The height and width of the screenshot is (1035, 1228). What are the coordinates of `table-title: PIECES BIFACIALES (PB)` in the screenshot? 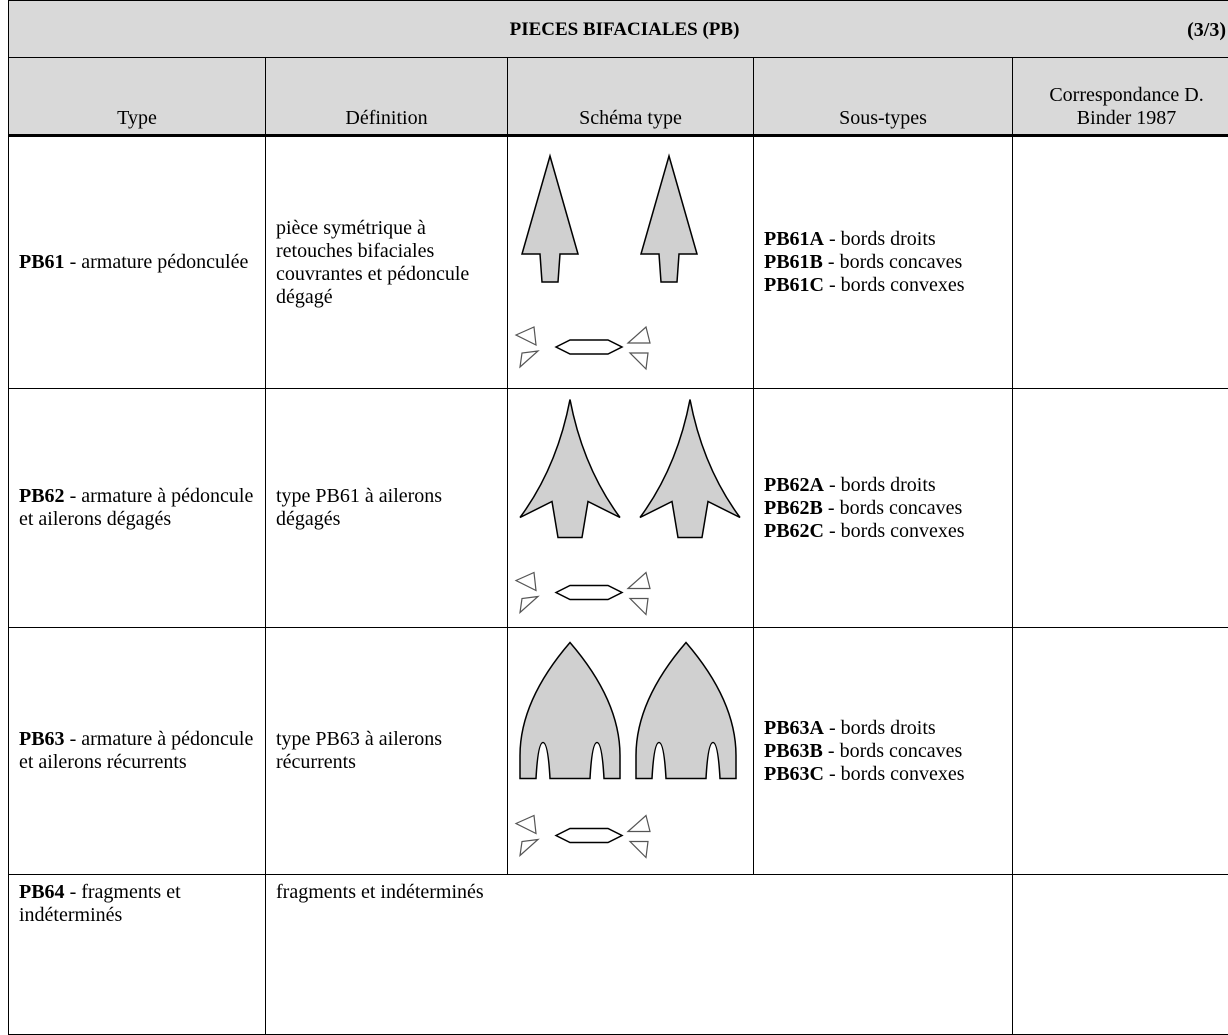 It's located at (623, 29).